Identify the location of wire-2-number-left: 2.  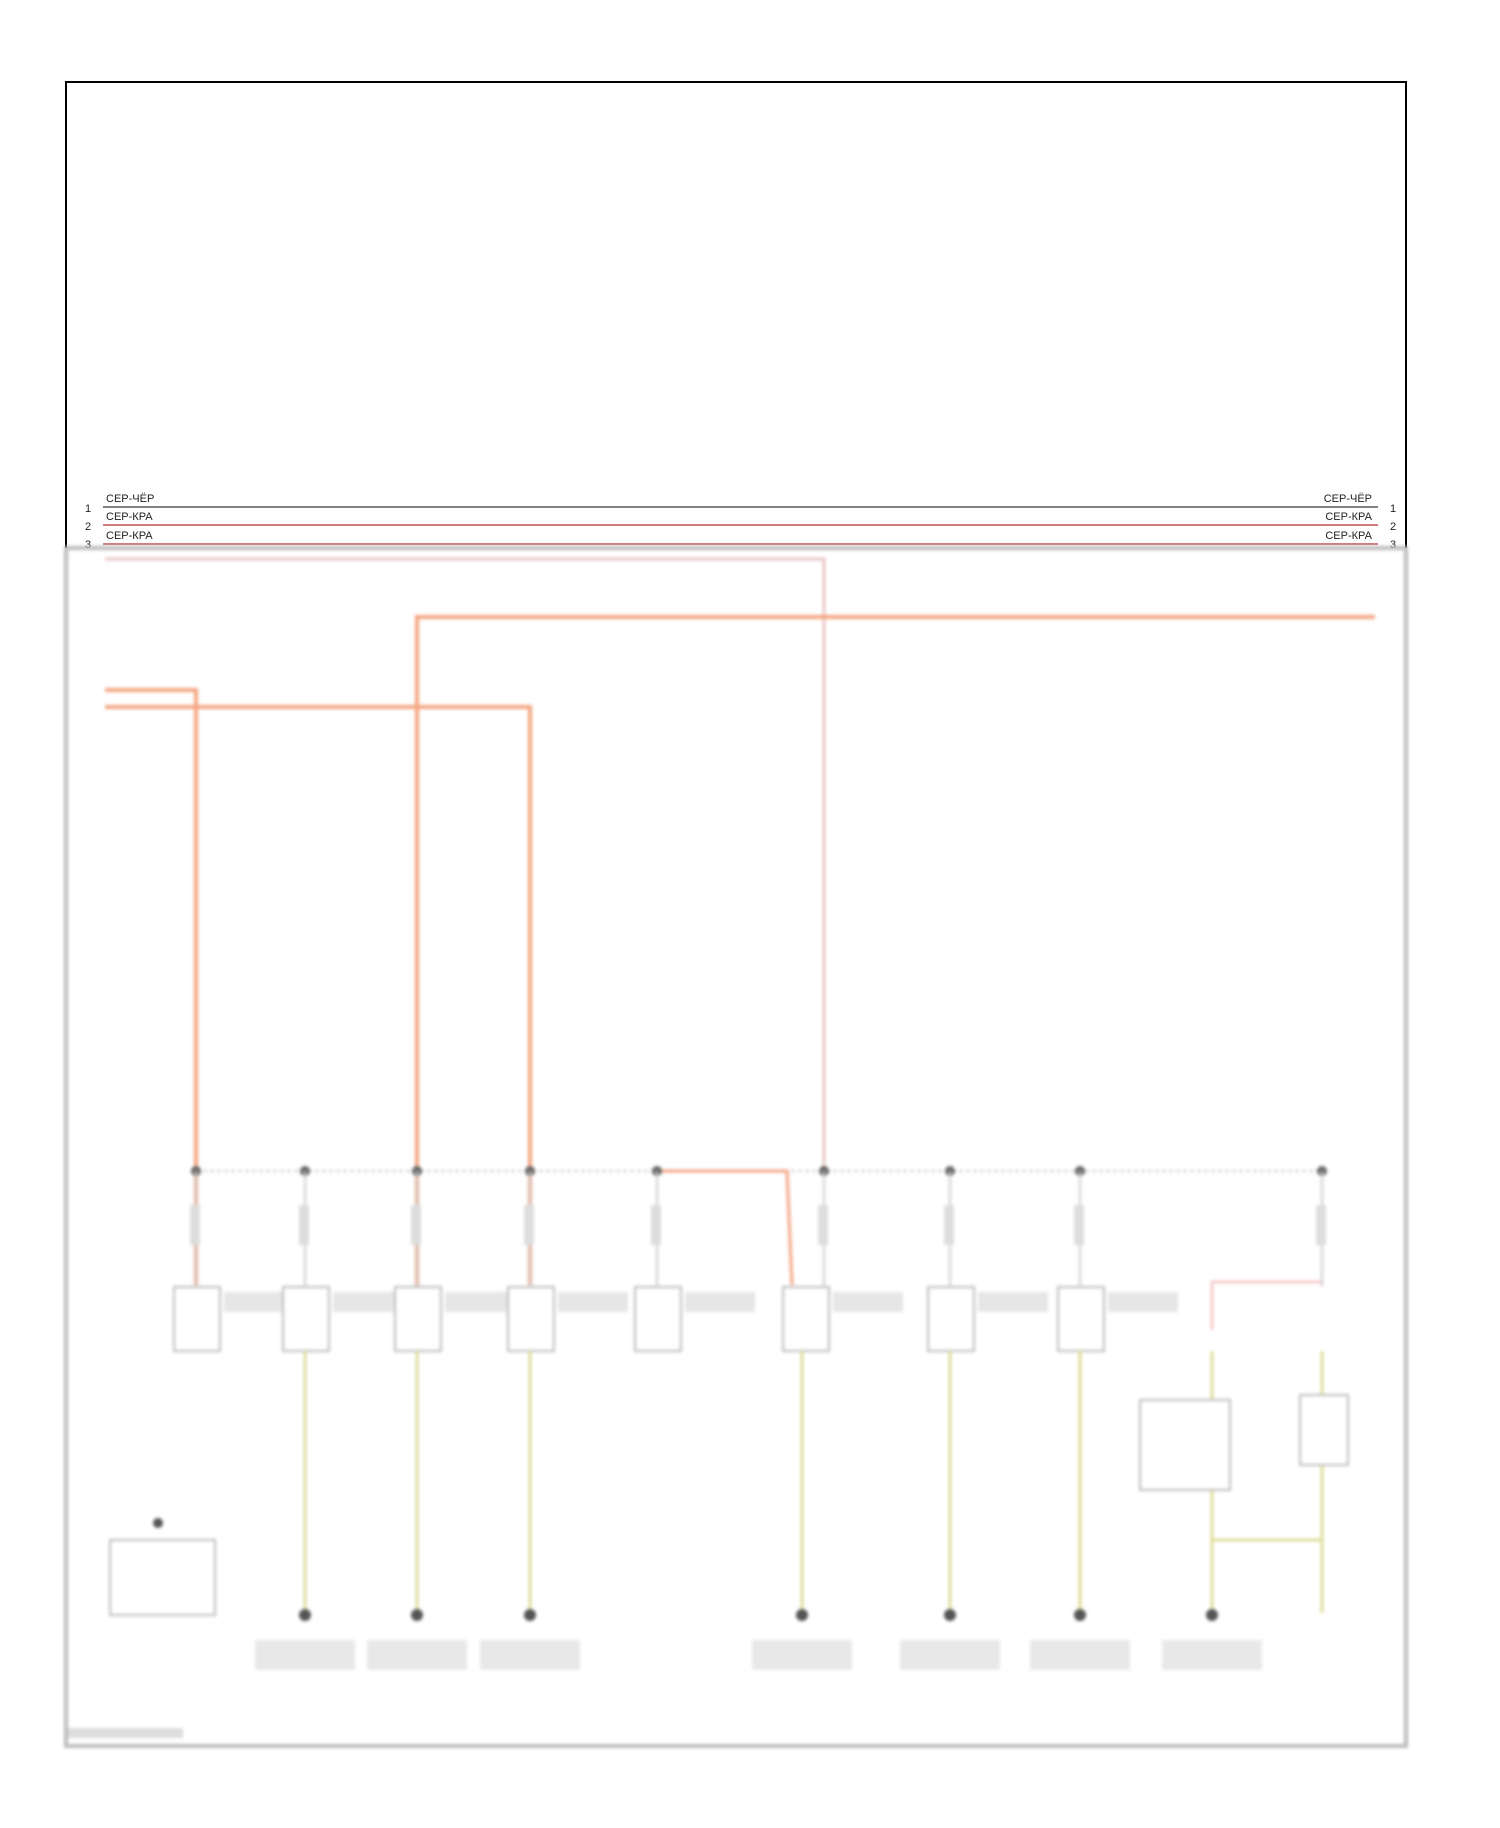
(88, 527).